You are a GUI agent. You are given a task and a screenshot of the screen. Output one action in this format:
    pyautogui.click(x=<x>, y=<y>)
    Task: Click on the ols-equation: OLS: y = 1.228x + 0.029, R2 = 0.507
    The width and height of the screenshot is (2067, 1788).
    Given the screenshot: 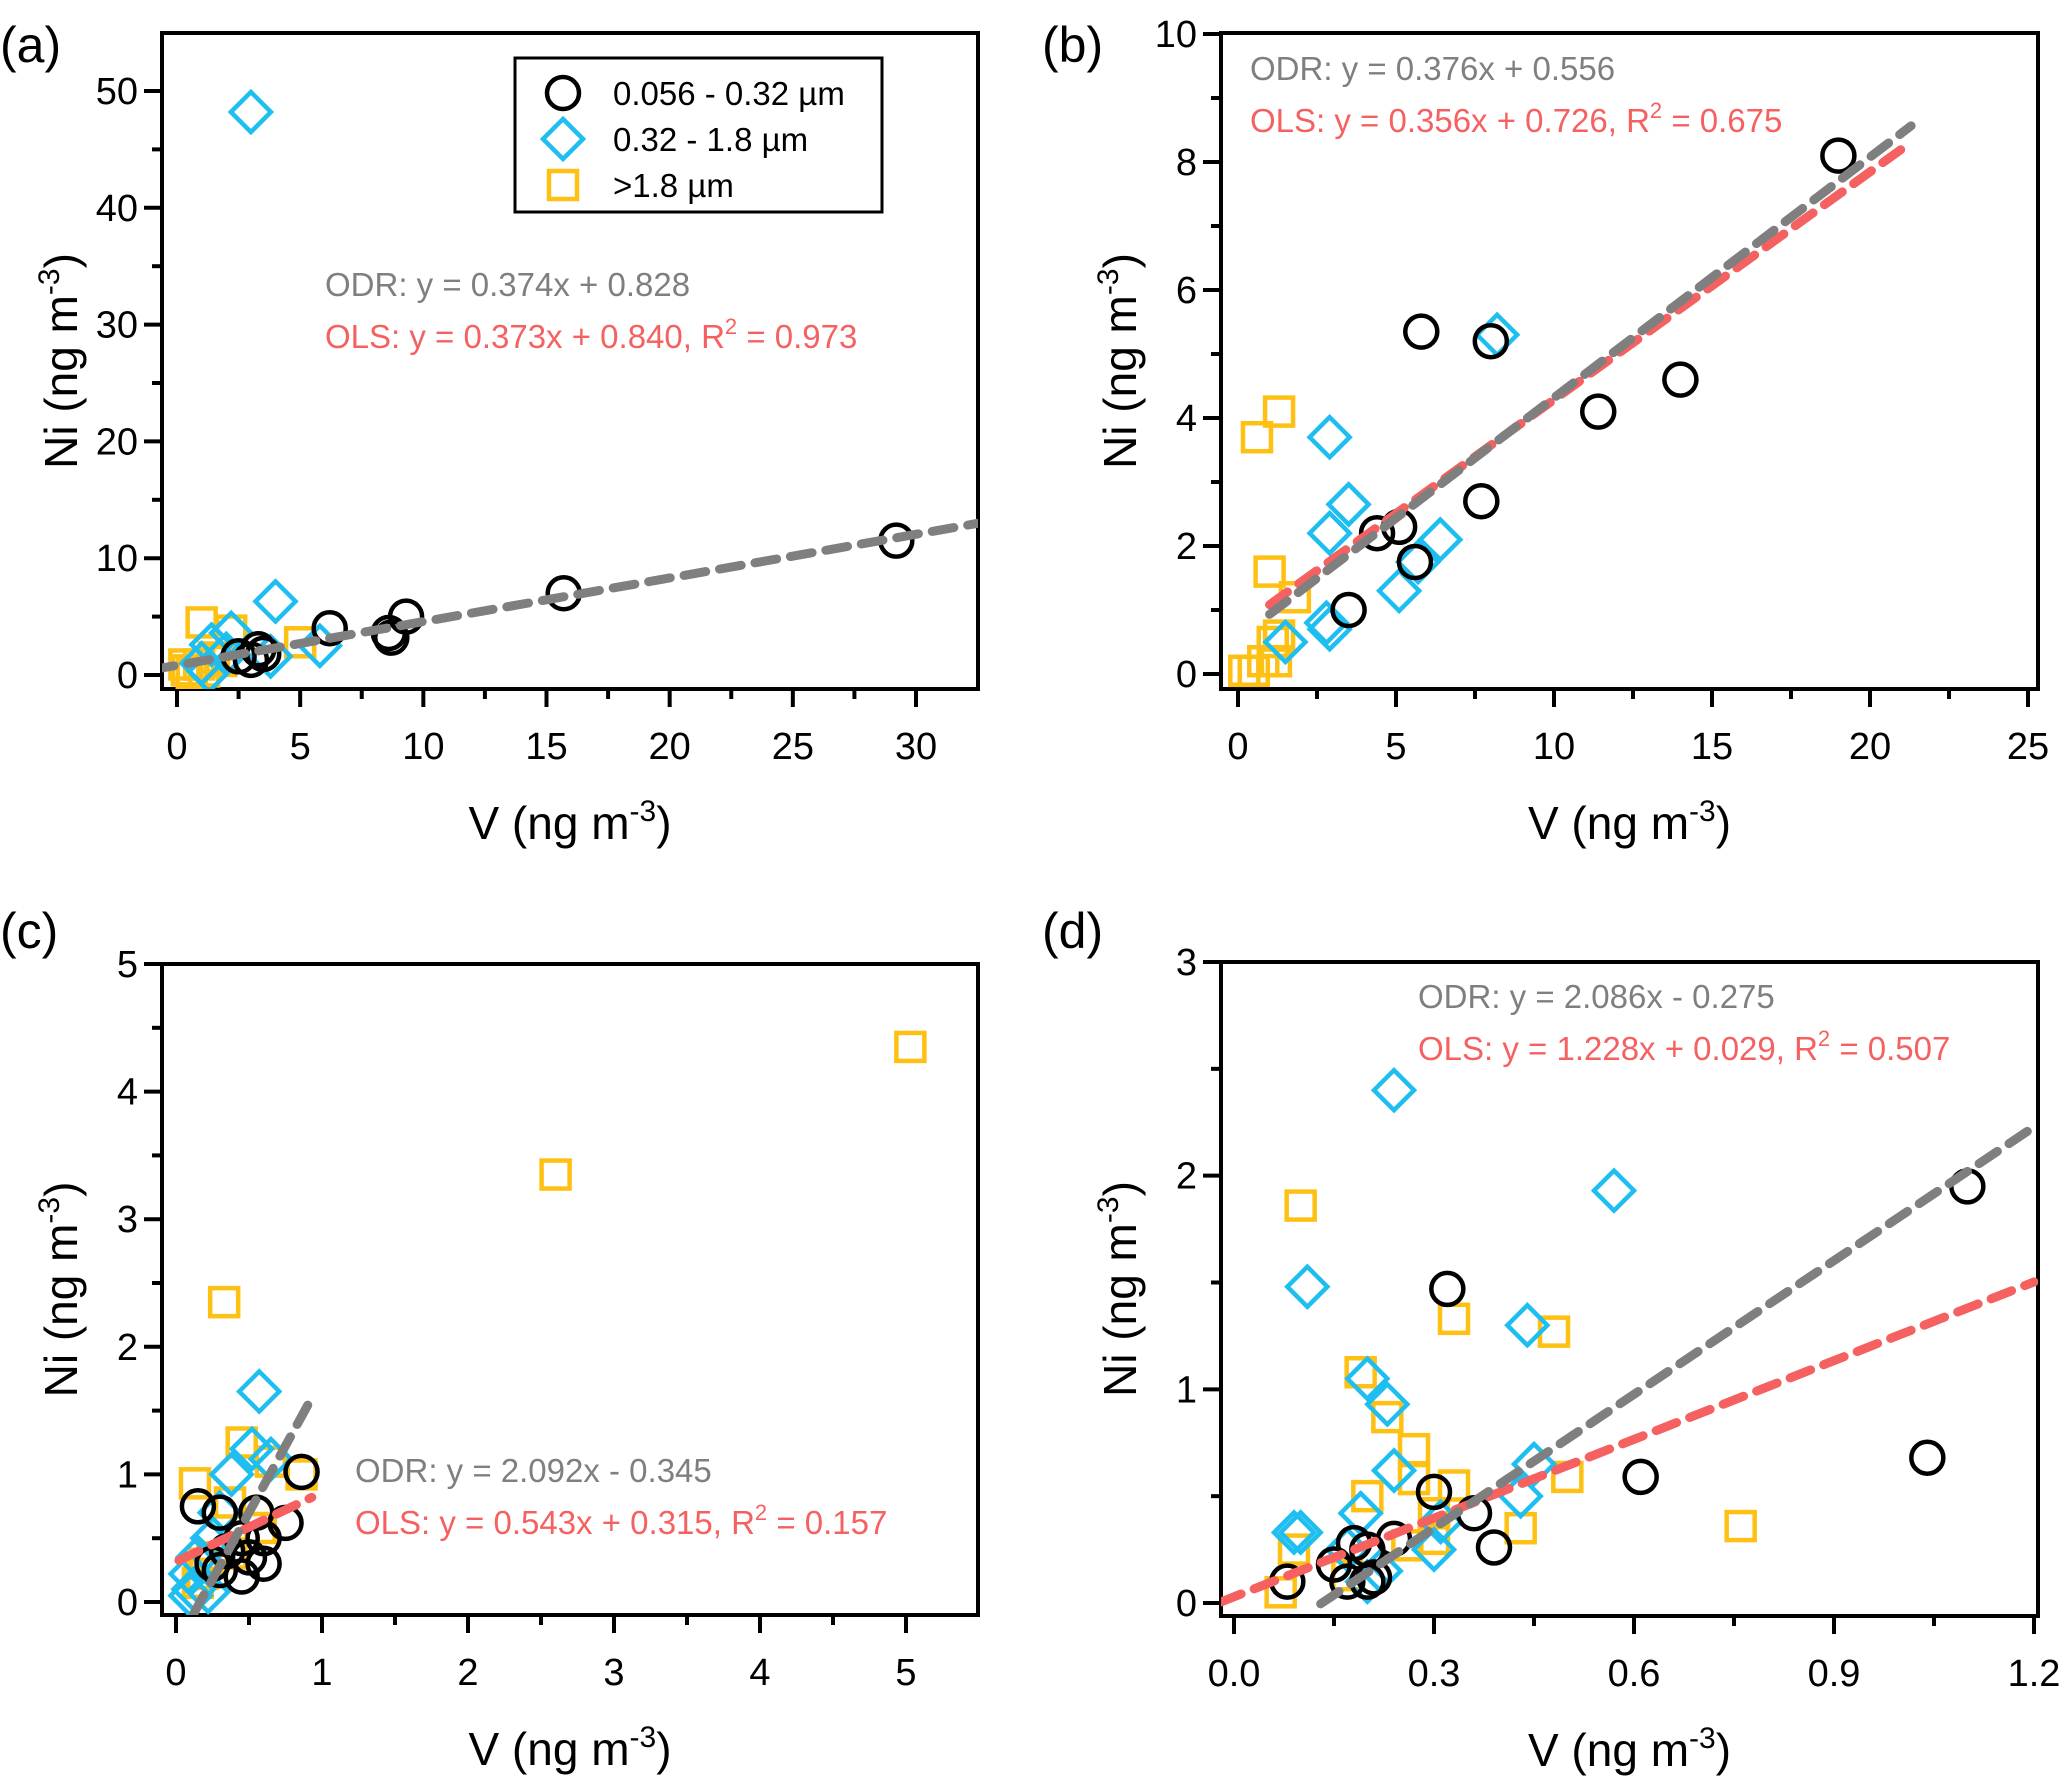 What is the action you would take?
    pyautogui.click(x=1684, y=1046)
    